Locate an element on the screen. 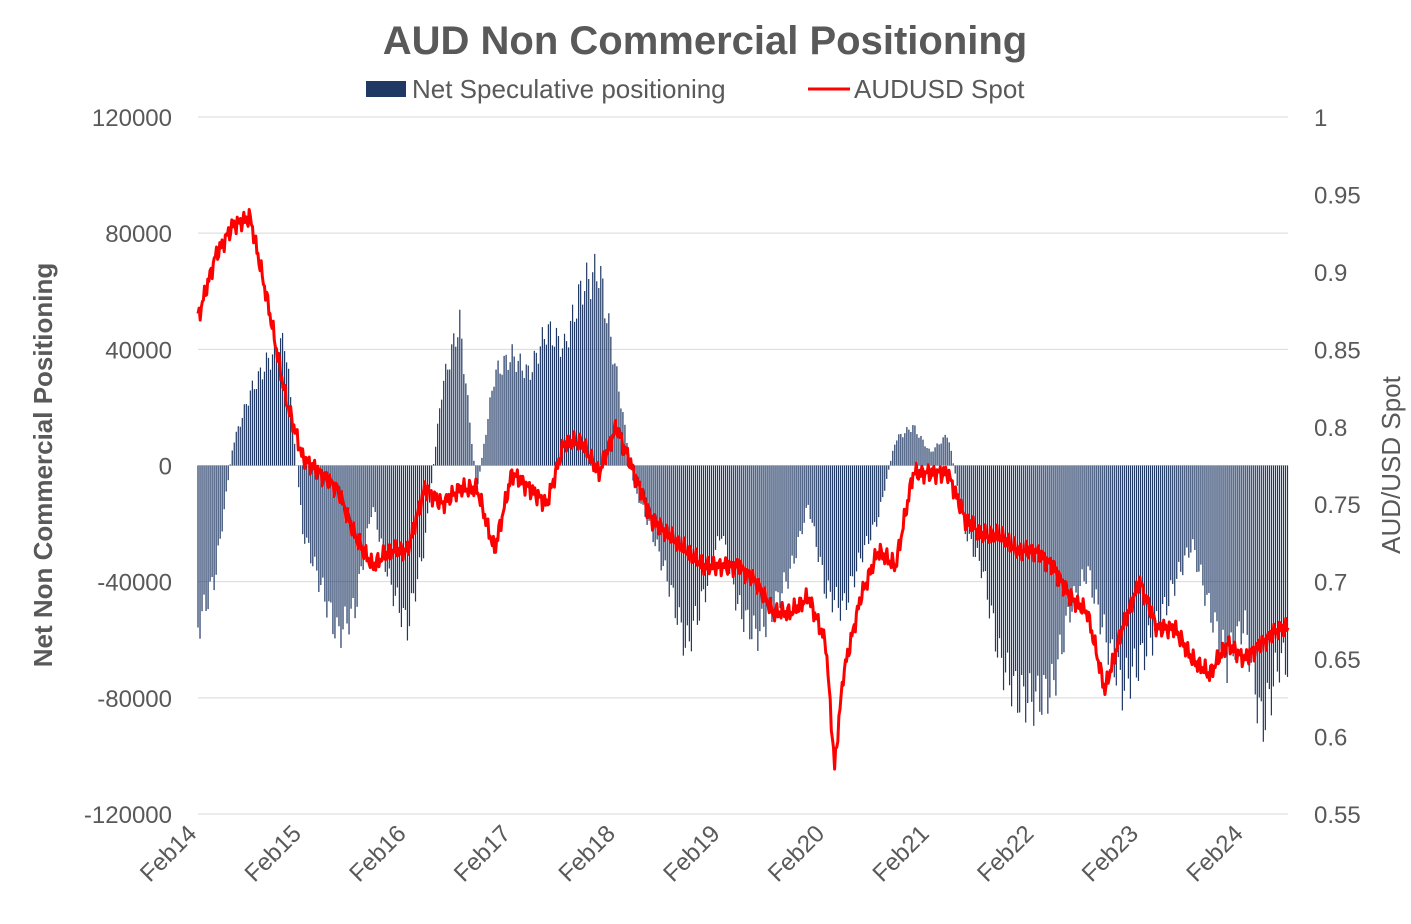 Image resolution: width=1411 pixels, height=924 pixels. y-tick-label: -120000 is located at coordinates (128, 815).